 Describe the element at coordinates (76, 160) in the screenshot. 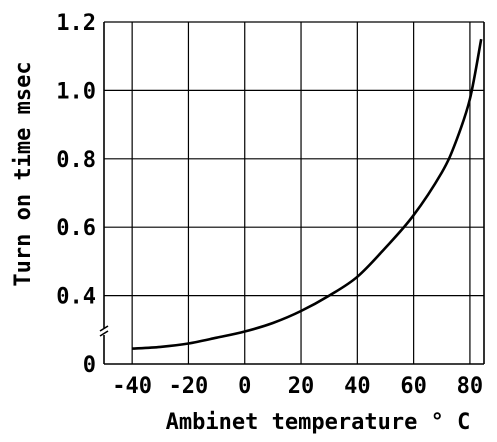

I see `y-tick-label: 0.8` at that location.